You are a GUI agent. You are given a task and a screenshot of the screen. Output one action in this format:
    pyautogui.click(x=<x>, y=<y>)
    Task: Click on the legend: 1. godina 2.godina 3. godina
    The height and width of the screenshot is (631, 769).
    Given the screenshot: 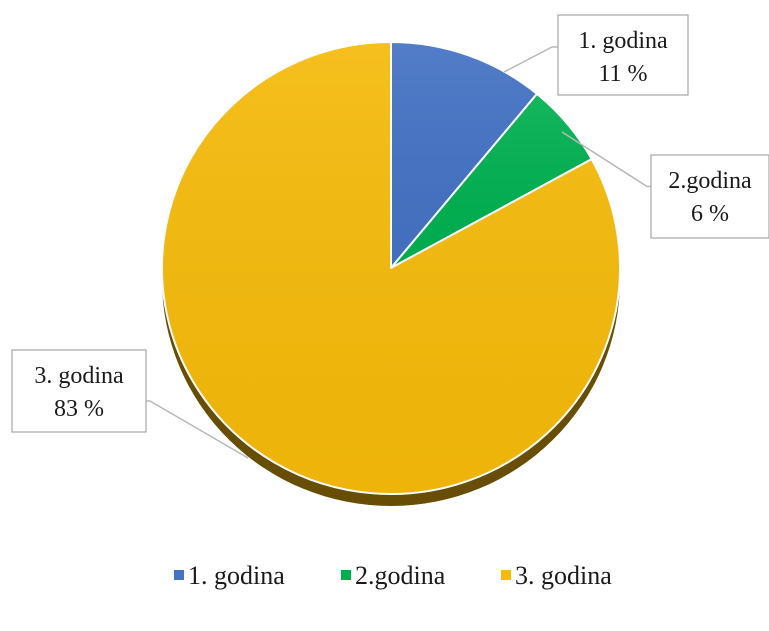 What is the action you would take?
    pyautogui.click(x=393, y=575)
    